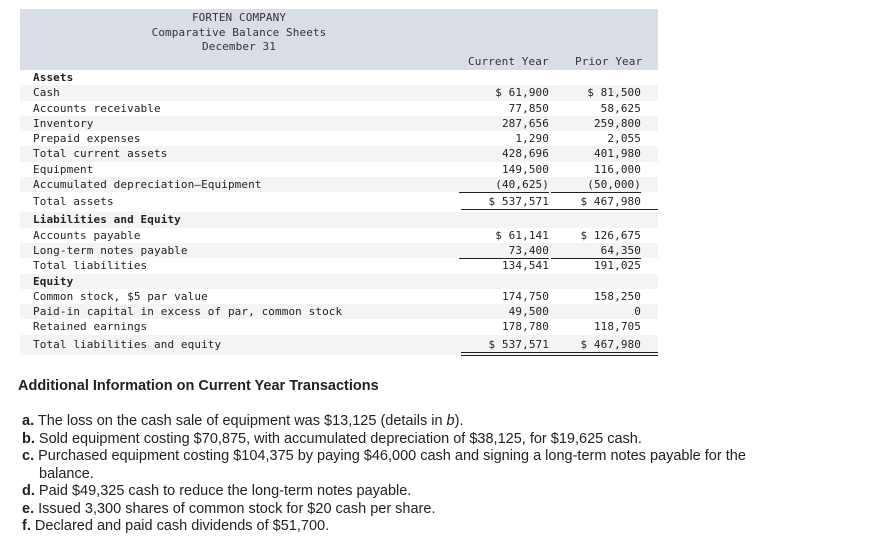 This screenshot has height=558, width=878. What do you see at coordinates (97, 108) in the screenshot?
I see `row-label: Accounts receivable` at bounding box center [97, 108].